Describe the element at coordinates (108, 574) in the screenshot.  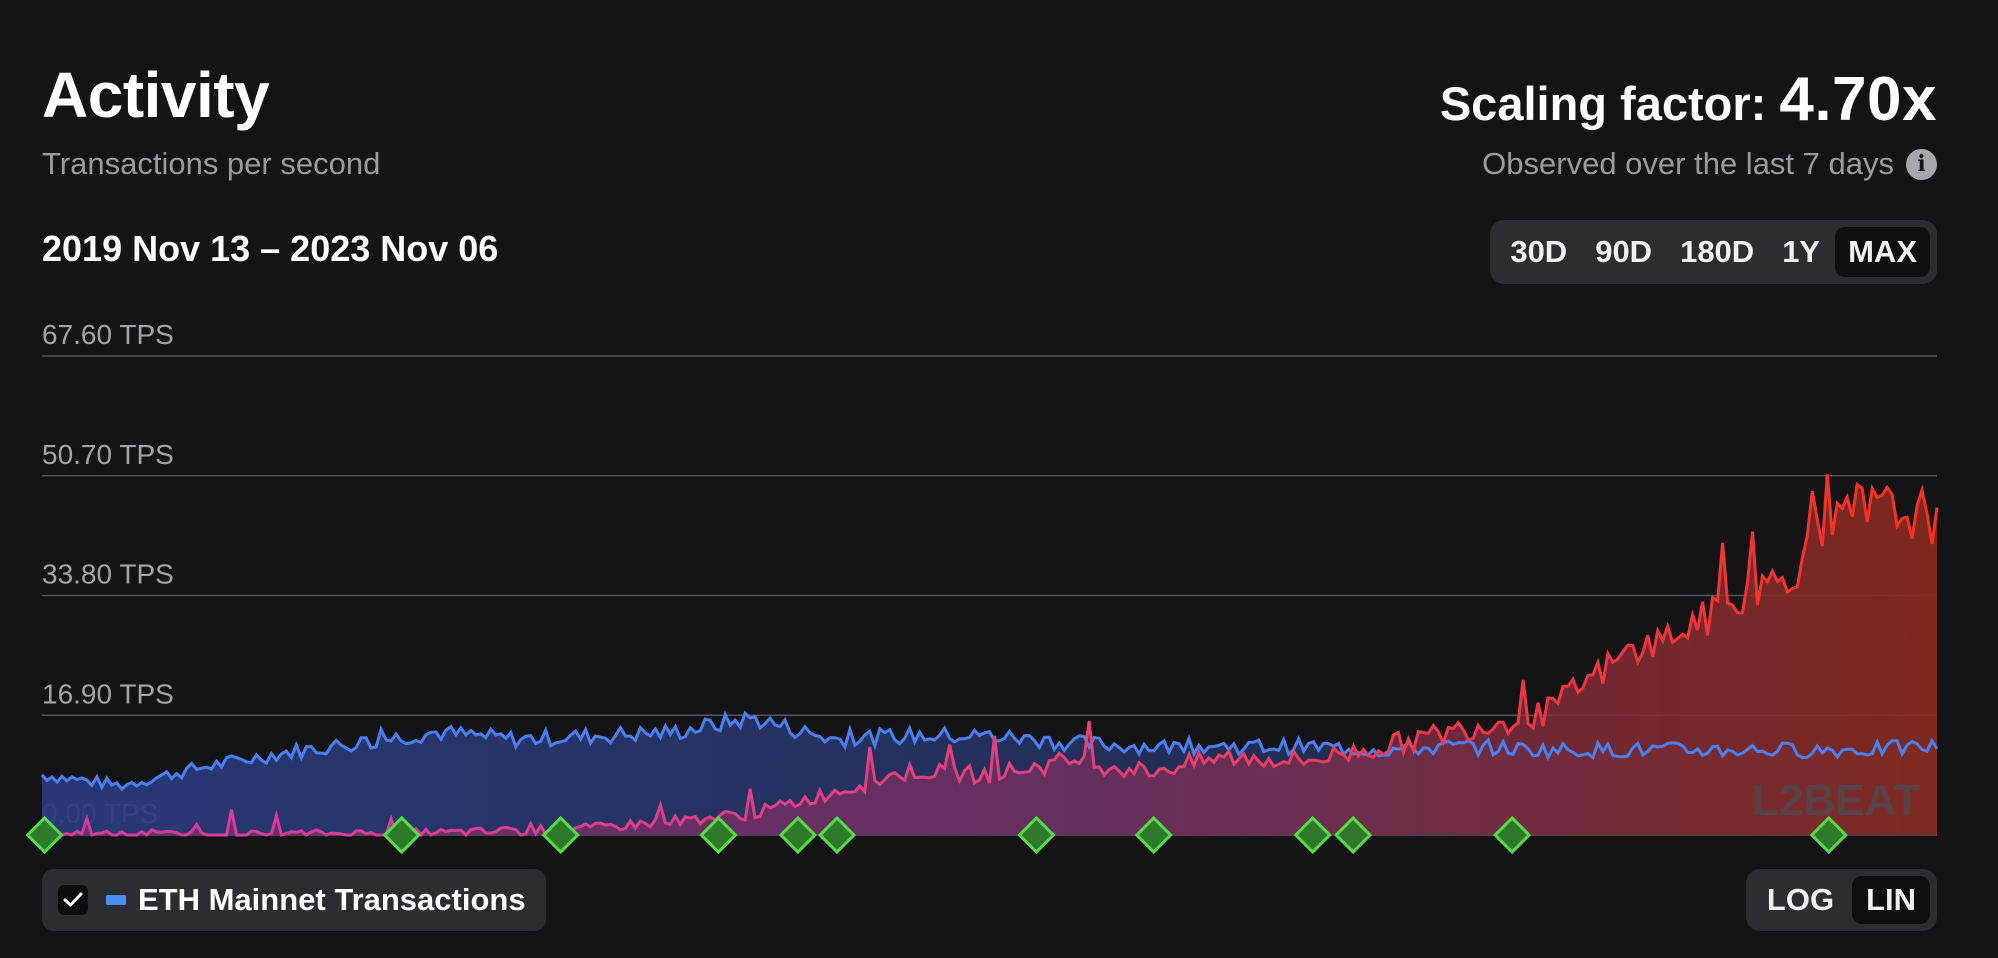
I see `y-tick-label: 33.80 TPS` at that location.